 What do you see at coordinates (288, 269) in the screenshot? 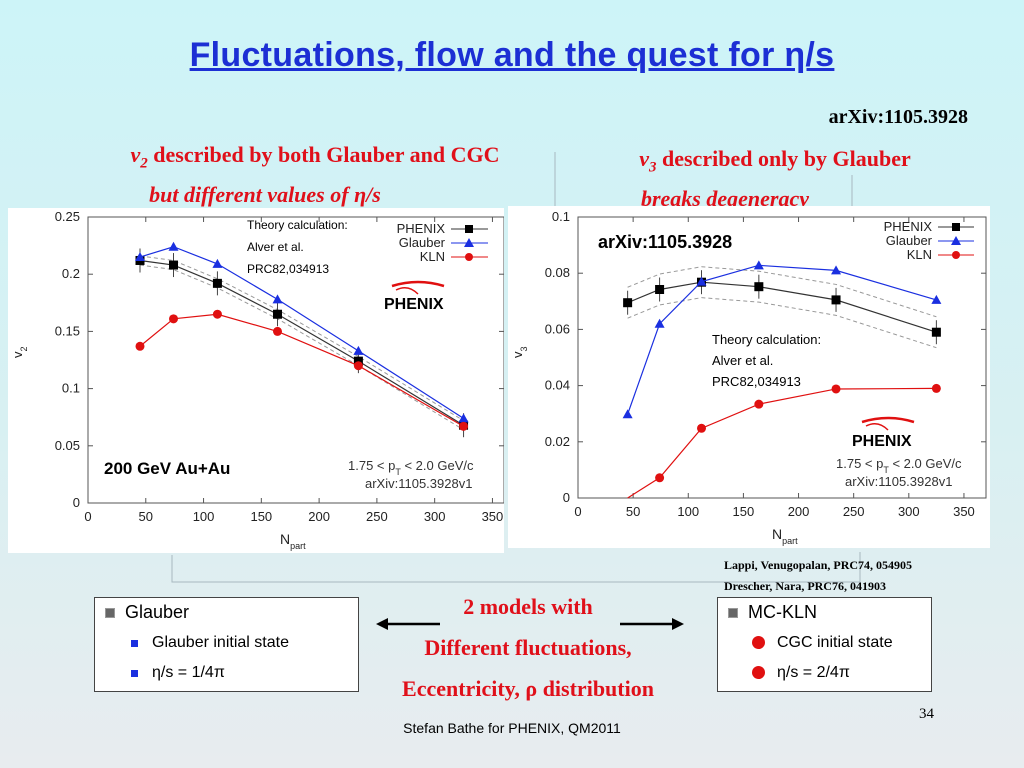
I see `v2-note-line3: PRC82,034913` at bounding box center [288, 269].